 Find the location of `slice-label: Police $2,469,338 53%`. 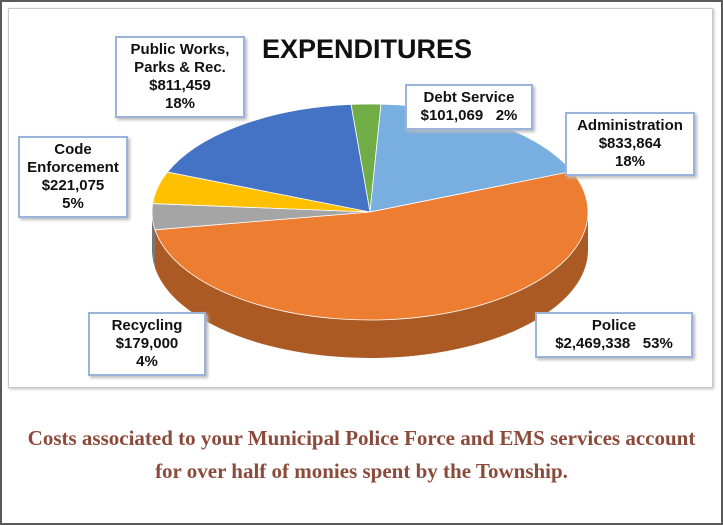

slice-label: Police $2,469,338 53% is located at coordinates (614, 335).